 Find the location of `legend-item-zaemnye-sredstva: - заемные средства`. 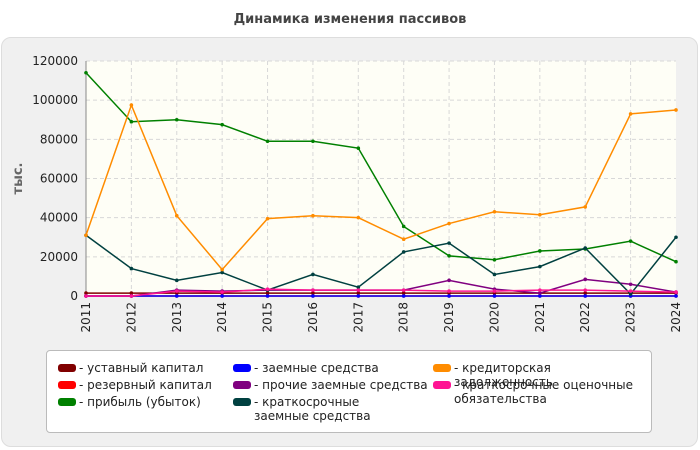

legend-item-zaemnye-sredstva: - заемные средства is located at coordinates (328, 368).